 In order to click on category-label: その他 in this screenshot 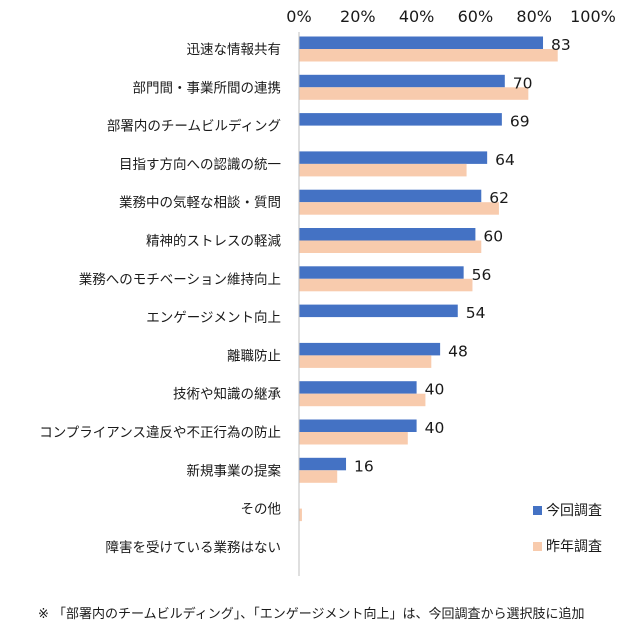, I will do `click(261, 510)`.